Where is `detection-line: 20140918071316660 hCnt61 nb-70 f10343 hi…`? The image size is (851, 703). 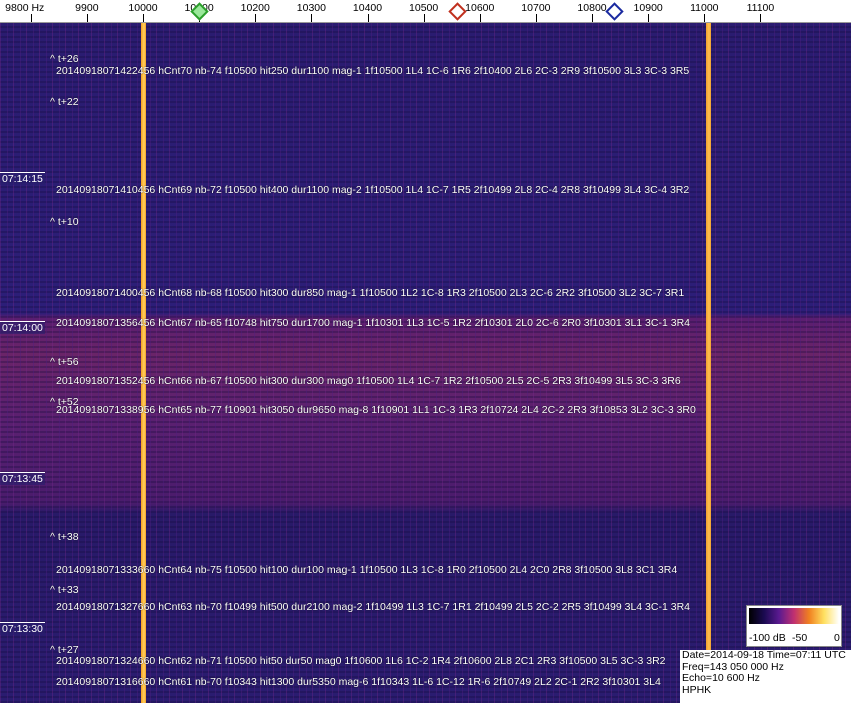
detection-line: 20140918071316660 hCnt61 nb-70 f10343 hi… is located at coordinates (358, 682).